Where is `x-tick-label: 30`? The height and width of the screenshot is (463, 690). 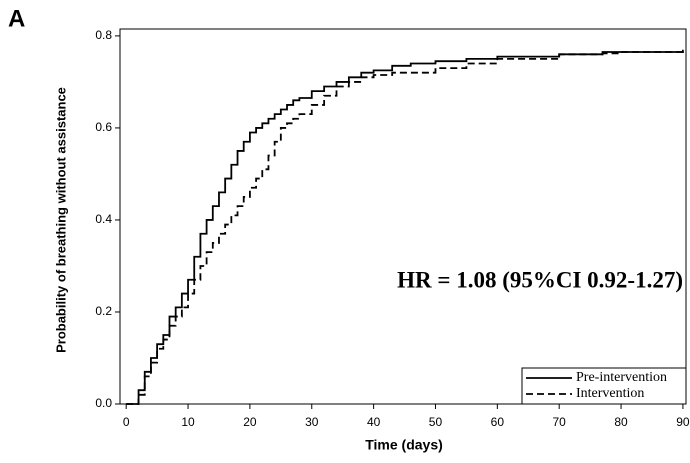
x-tick-label: 30 is located at coordinates (312, 422).